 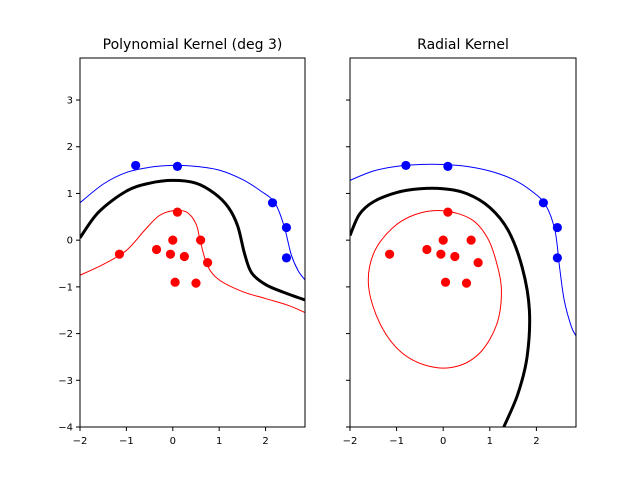 I want to click on plot-area, so click(x=192, y=237).